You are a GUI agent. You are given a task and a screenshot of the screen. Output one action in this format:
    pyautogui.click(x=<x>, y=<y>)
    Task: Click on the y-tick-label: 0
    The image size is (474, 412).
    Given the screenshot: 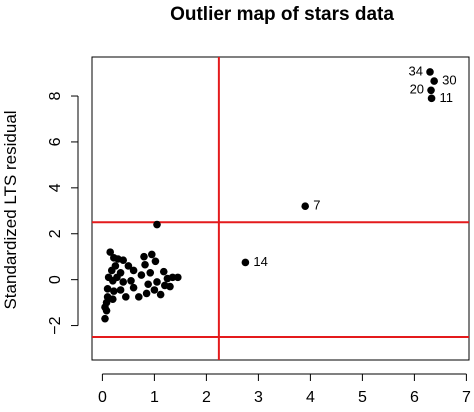 What is the action you would take?
    pyautogui.click(x=55, y=279)
    